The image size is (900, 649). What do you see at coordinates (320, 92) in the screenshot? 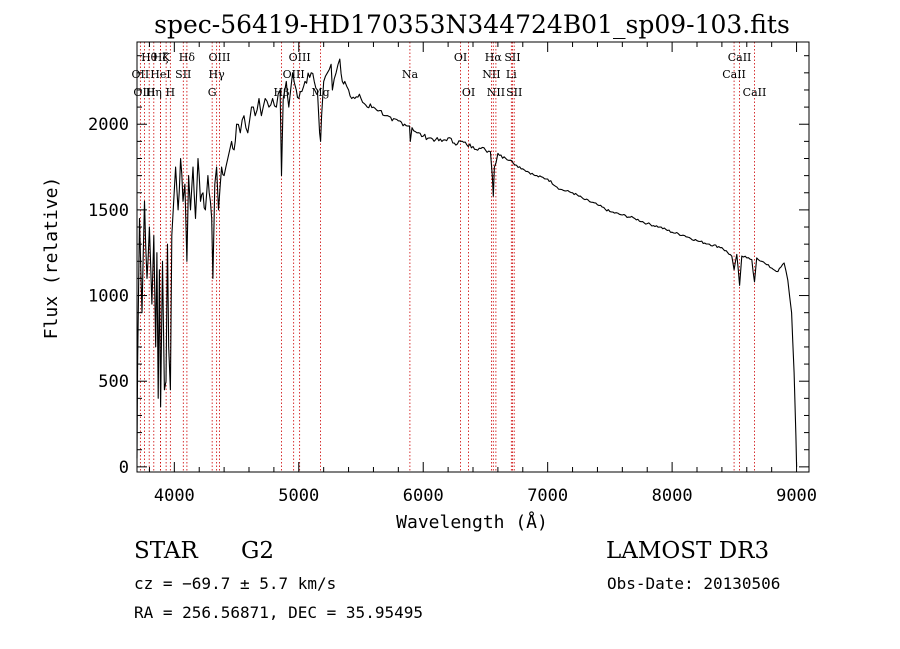
I see `line-marker-label: Mg` at bounding box center [320, 92].